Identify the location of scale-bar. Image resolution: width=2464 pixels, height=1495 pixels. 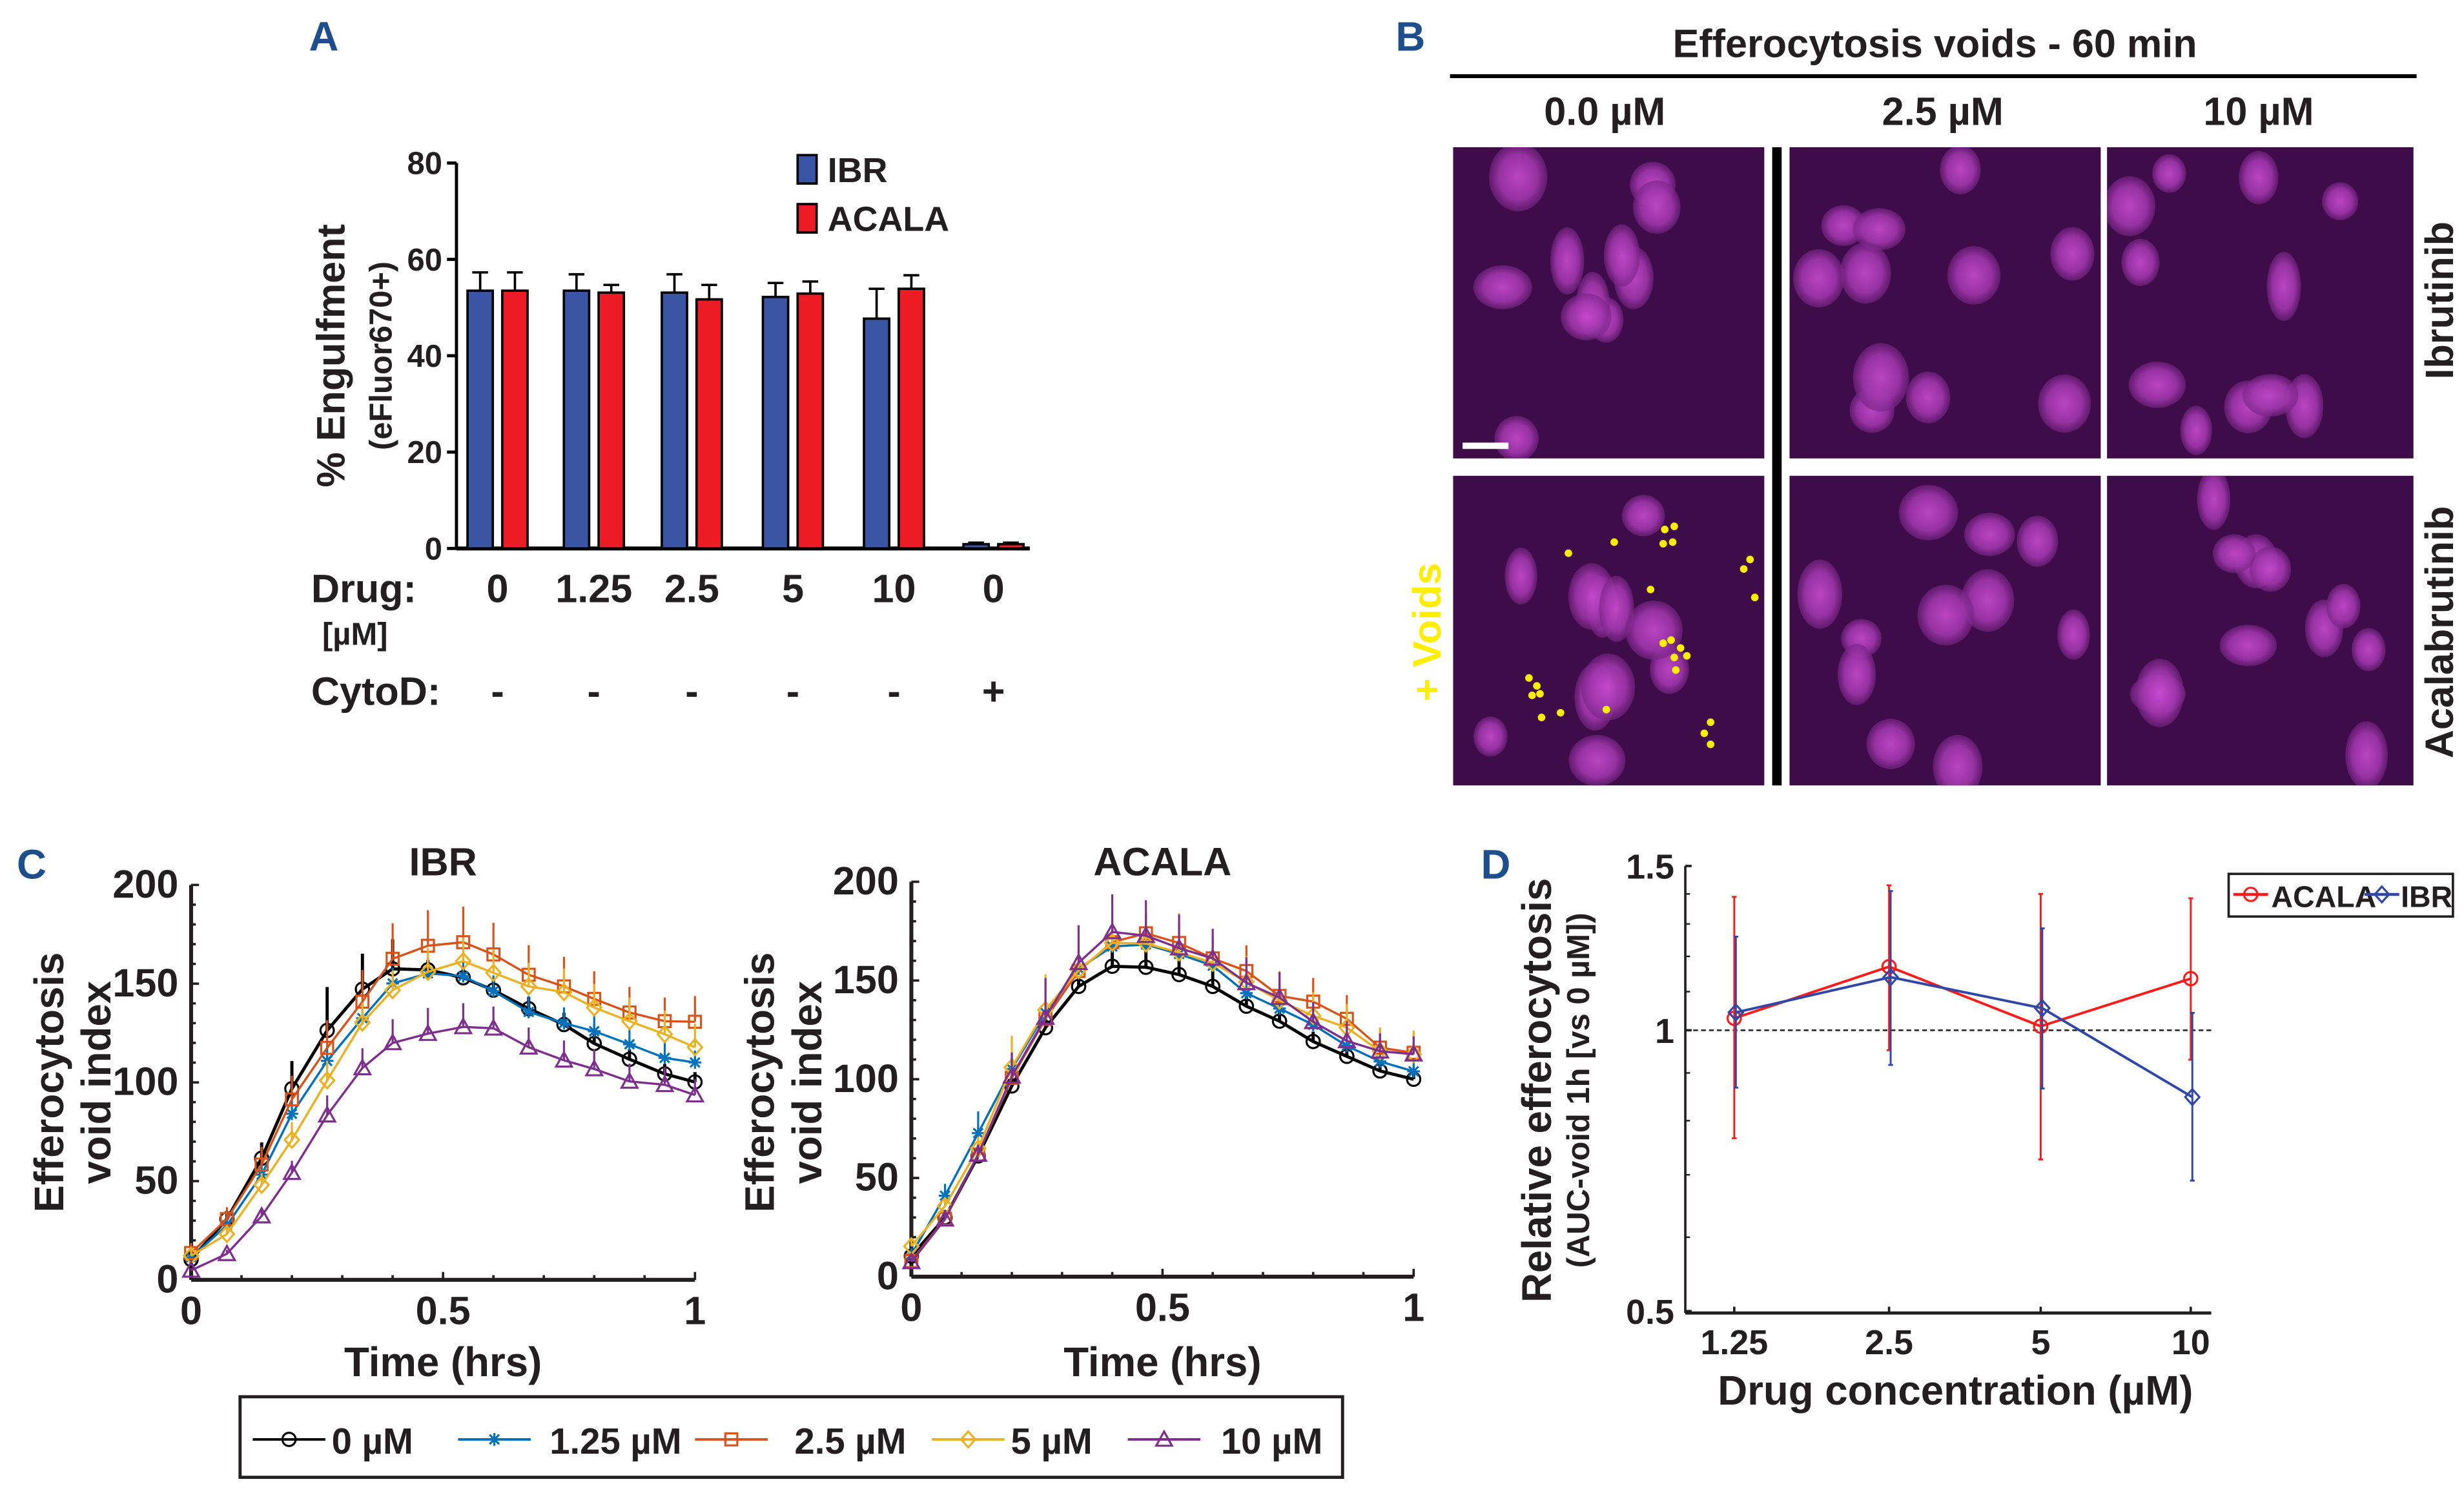
(1486, 446).